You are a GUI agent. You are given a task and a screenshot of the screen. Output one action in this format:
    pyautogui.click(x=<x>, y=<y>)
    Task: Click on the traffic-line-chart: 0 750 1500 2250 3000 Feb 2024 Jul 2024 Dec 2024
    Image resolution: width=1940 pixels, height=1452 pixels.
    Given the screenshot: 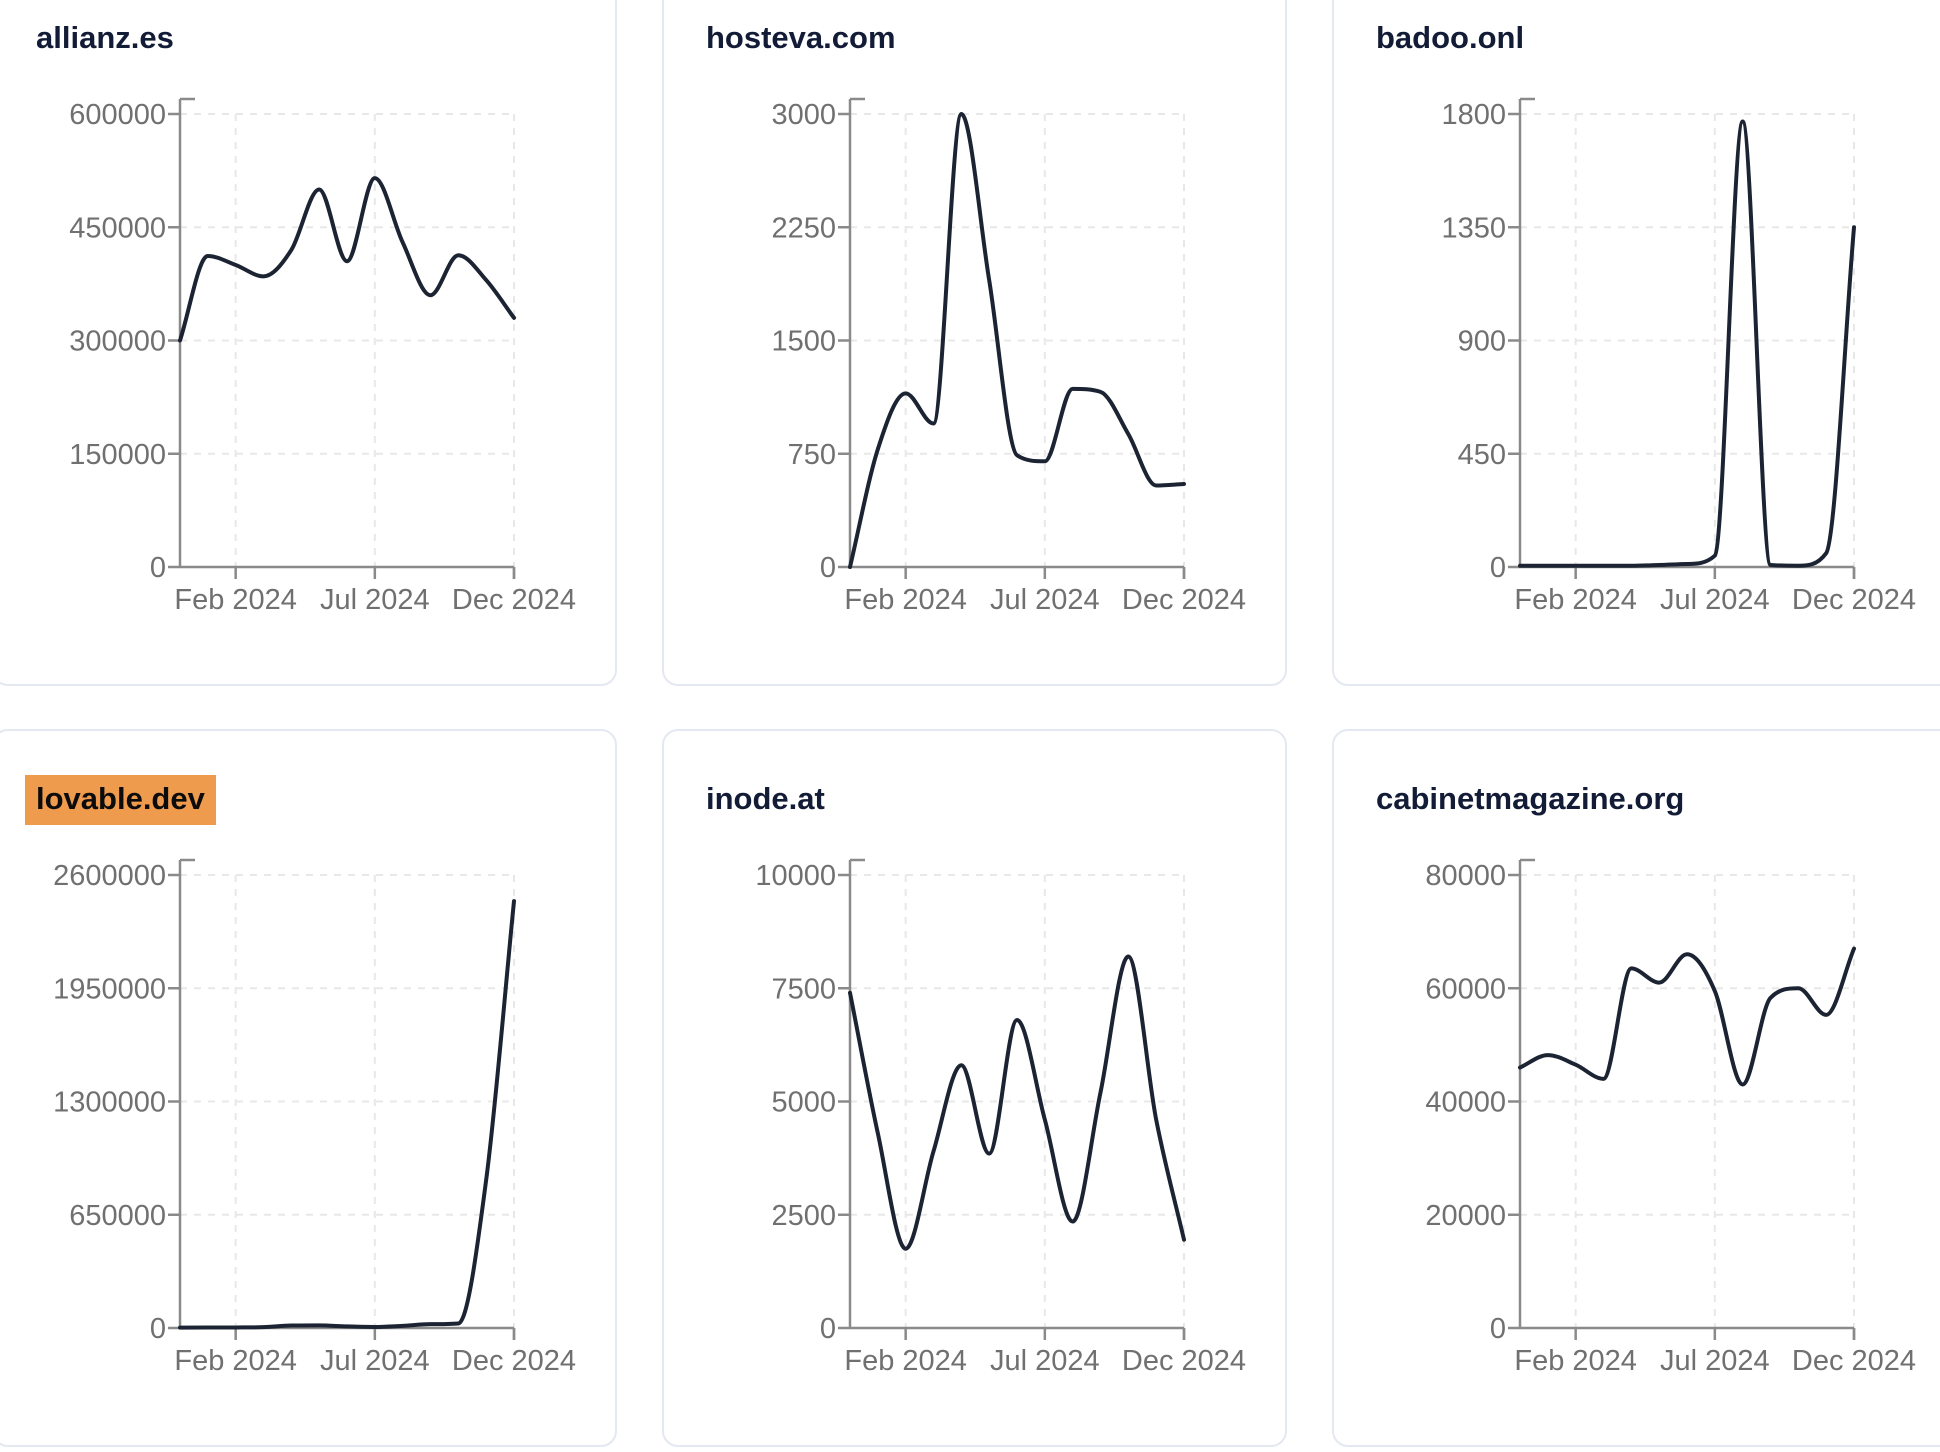 What is the action you would take?
    pyautogui.click(x=1008, y=356)
    